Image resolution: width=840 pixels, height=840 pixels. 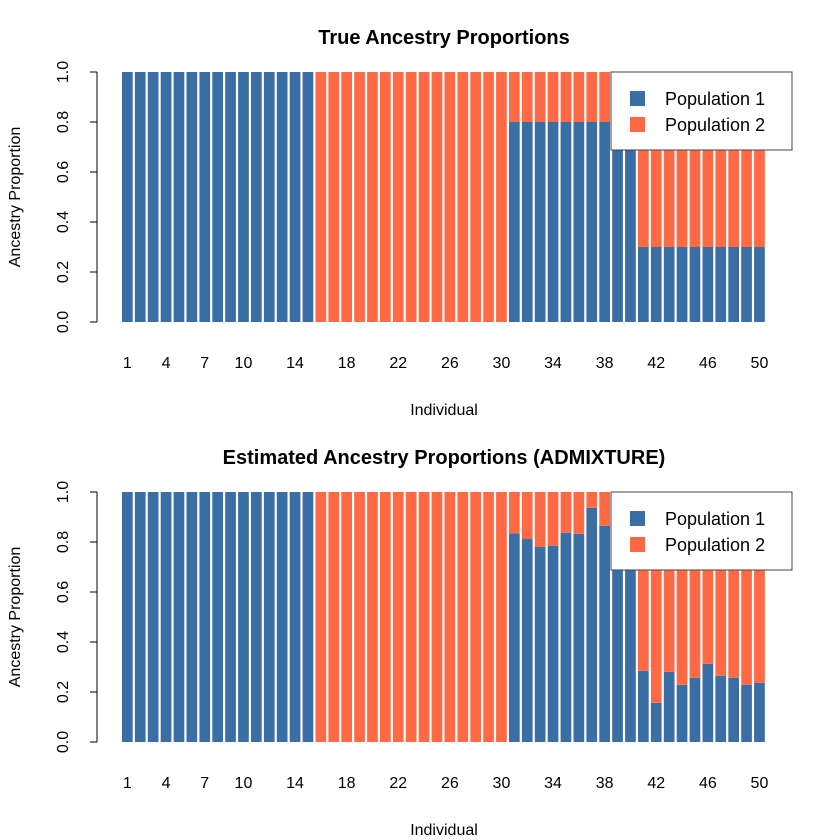 I want to click on bar-individual-27-pop2, so click(x=463, y=617).